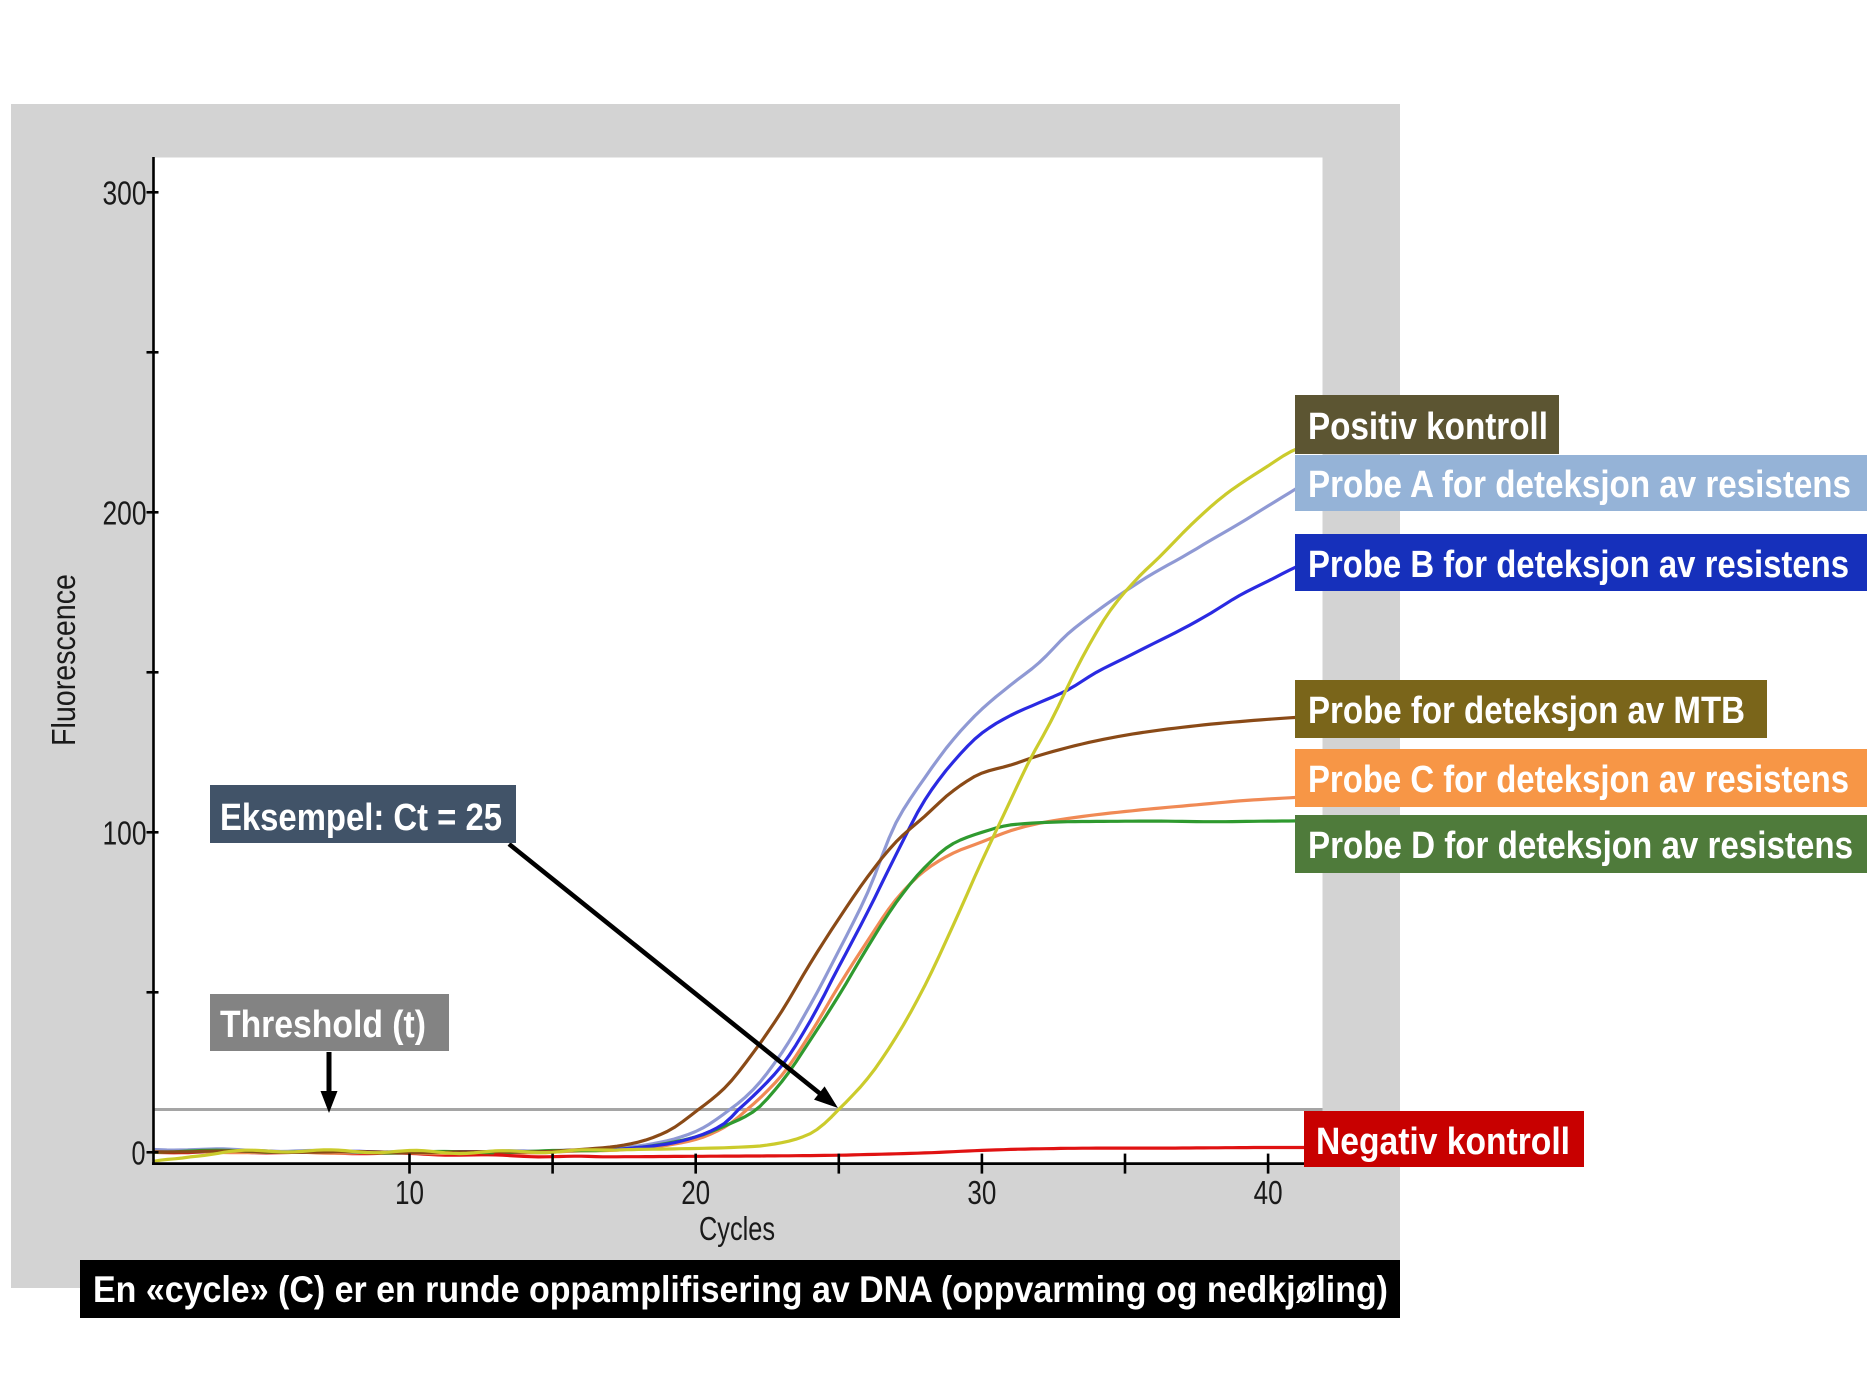 Image resolution: width=1867 pixels, height=1400 pixels. Describe the element at coordinates (1579, 485) in the screenshot. I see `svg-text:Probe A for deteksjon av resis: Probe A for deteksjon av resistens` at that location.